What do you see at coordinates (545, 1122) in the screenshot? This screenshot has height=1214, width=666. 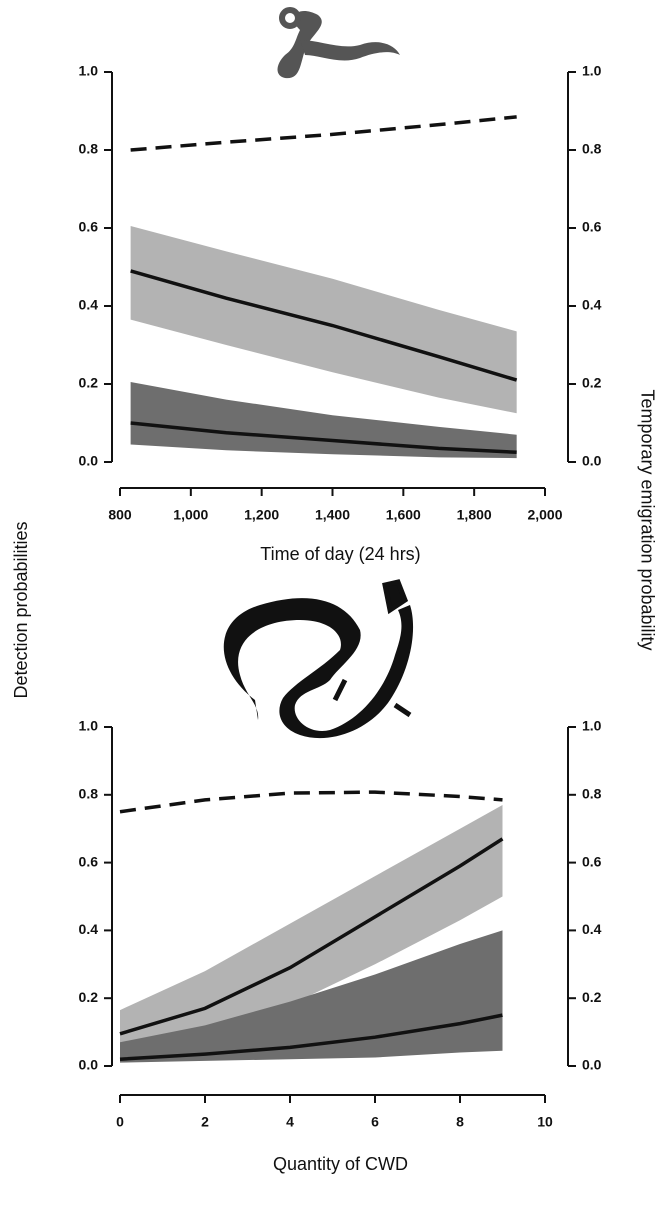 I see `x-tick-label: 10` at bounding box center [545, 1122].